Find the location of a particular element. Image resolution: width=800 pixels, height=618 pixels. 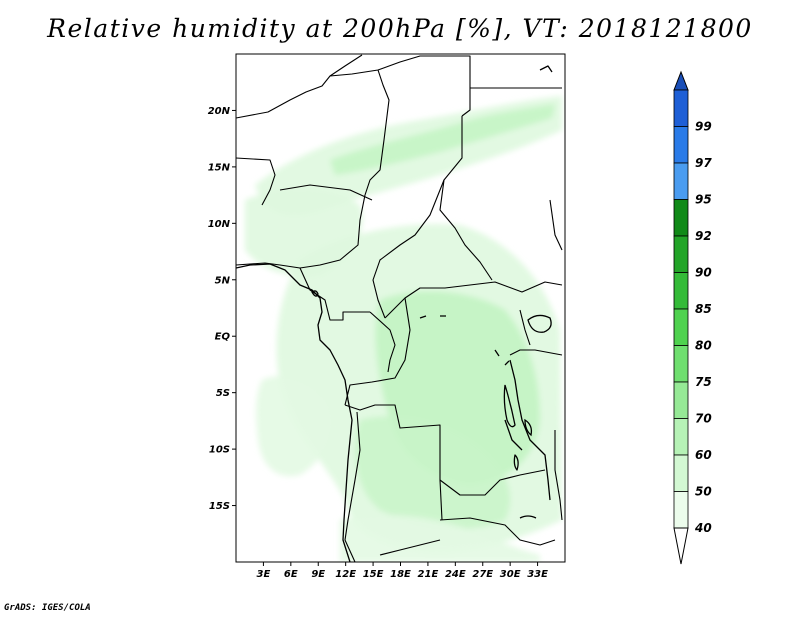

lat-tick-label: 5N is located at coordinates (223, 280).